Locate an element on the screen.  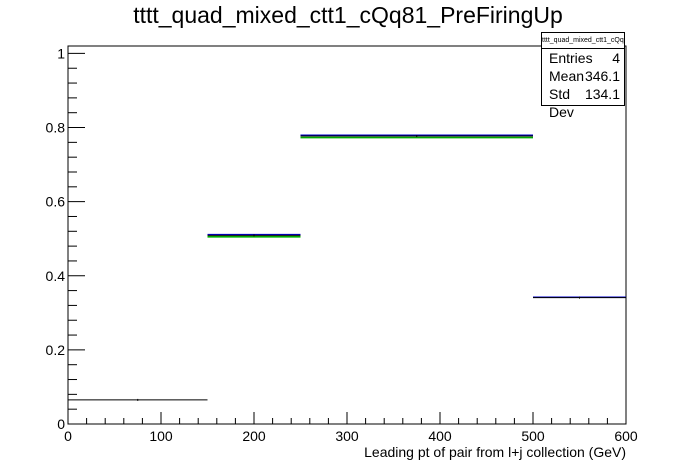
stats-label: Std Dev is located at coordinates (561, 103).